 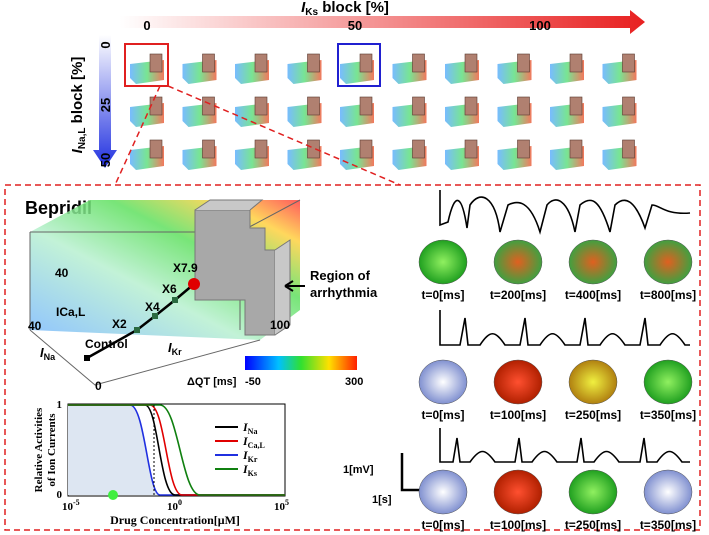 What do you see at coordinates (355, 25) in the screenshot?
I see `iks-tick: 50` at bounding box center [355, 25].